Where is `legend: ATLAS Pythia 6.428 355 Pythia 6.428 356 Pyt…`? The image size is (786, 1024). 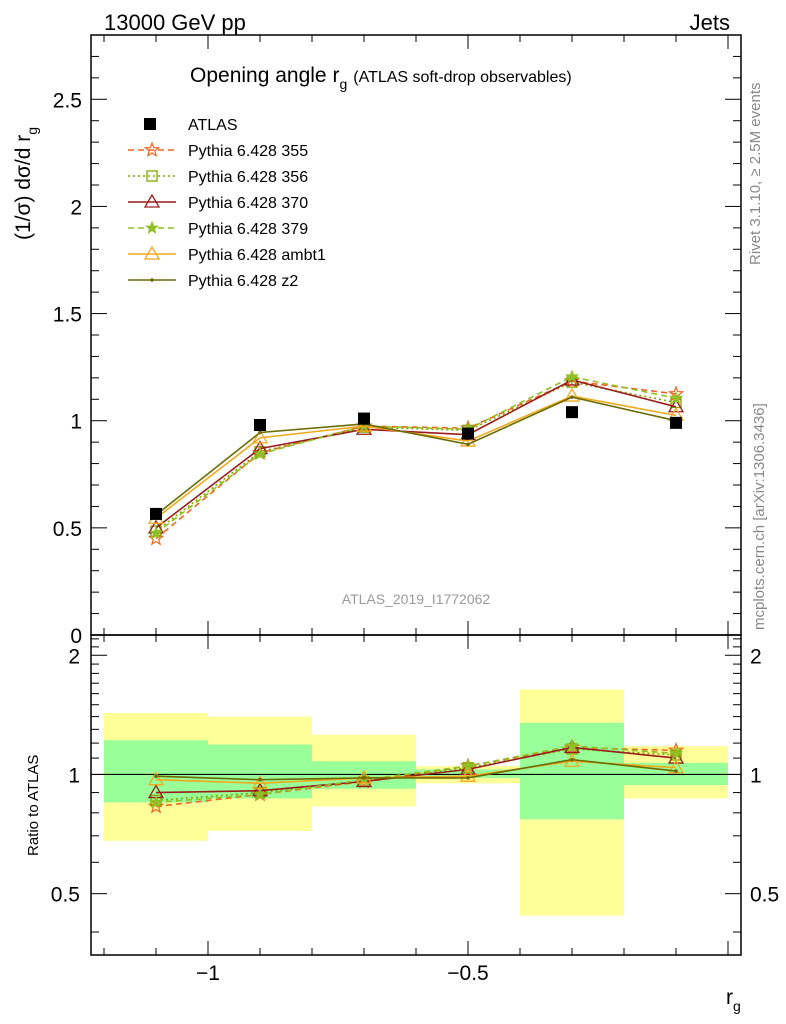
legend: ATLAS Pythia 6.428 355 Pythia 6.428 356 Pyt… is located at coordinates (227, 203).